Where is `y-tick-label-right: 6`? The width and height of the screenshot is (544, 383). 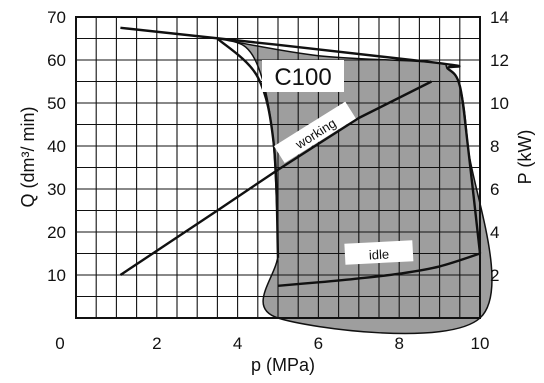 y-tick-label-right: 6 is located at coordinates (494, 189).